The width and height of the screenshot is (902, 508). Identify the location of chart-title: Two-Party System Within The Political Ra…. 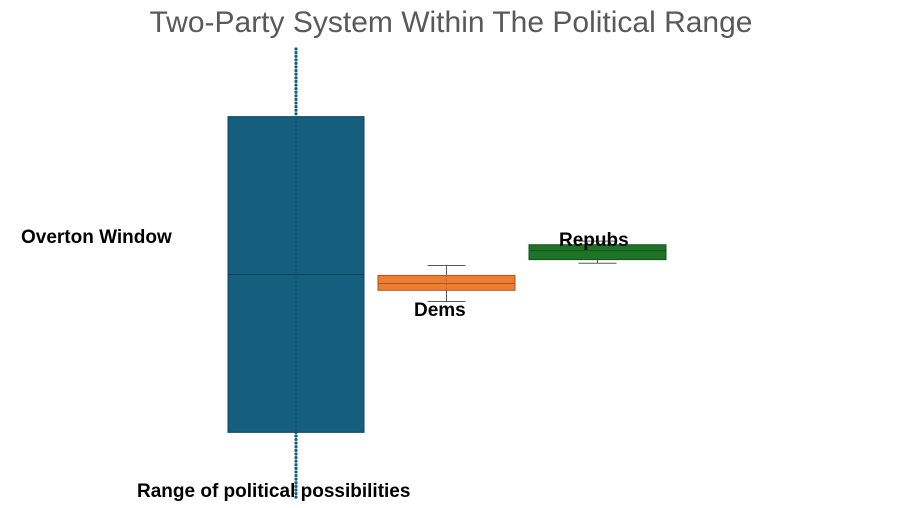
(451, 22).